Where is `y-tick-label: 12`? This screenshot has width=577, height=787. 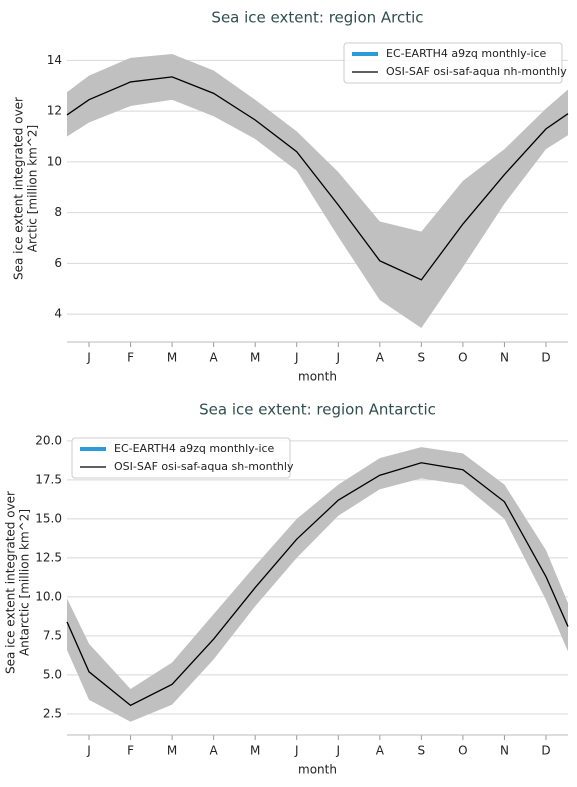 y-tick-label: 12 is located at coordinates (54, 111).